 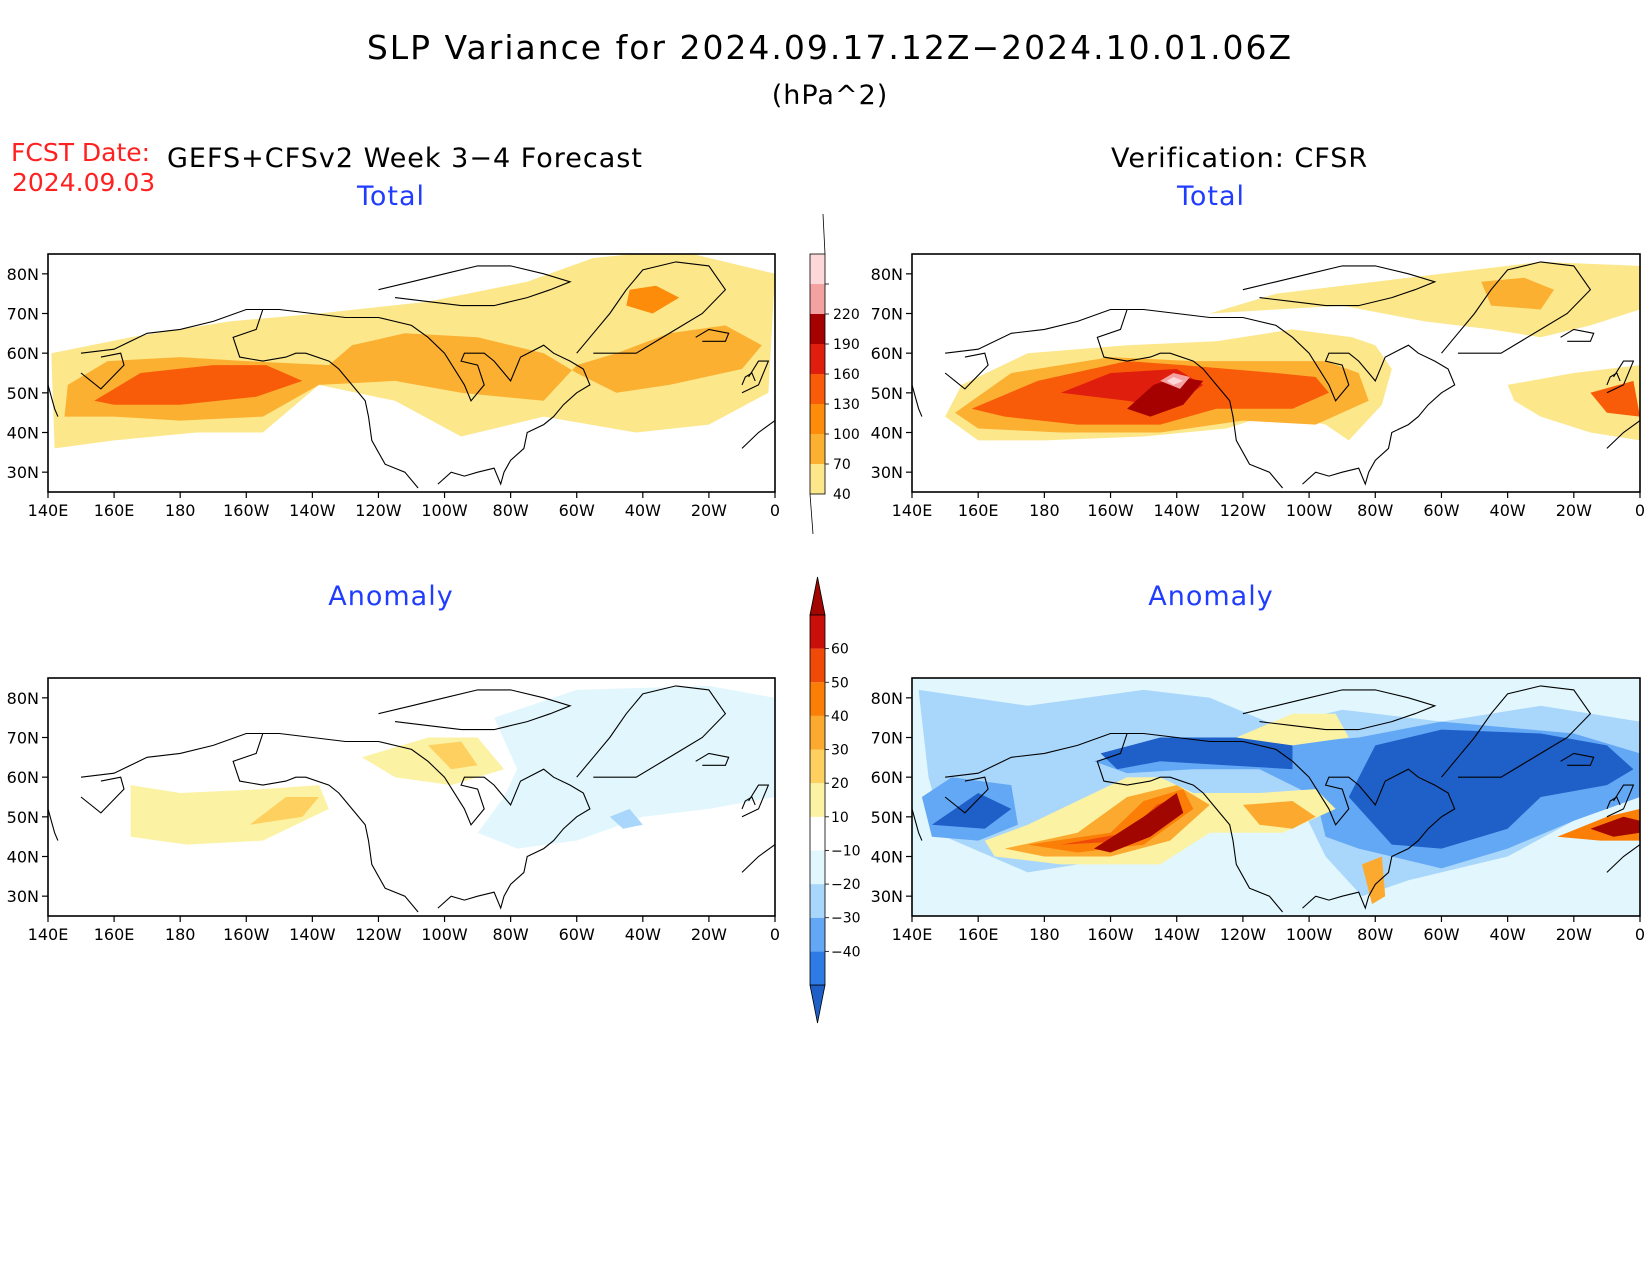 What do you see at coordinates (846, 405) in the screenshot?
I see `colorbar-label: 130` at bounding box center [846, 405].